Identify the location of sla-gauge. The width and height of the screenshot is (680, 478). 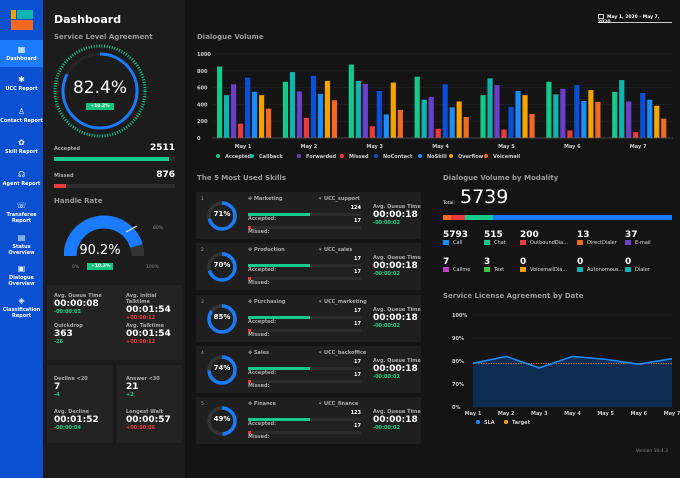
(100, 91).